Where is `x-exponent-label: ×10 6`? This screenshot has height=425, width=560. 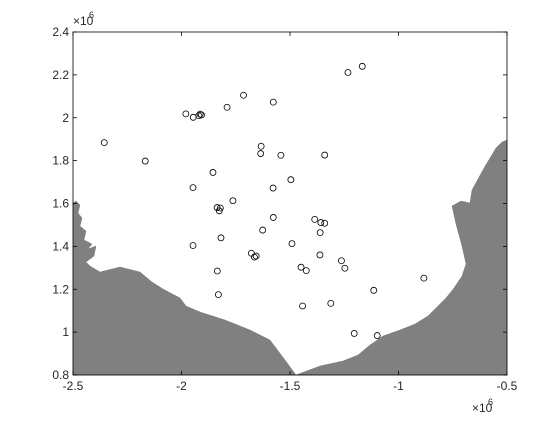 x-exponent-label: ×10 6 is located at coordinates (482, 406).